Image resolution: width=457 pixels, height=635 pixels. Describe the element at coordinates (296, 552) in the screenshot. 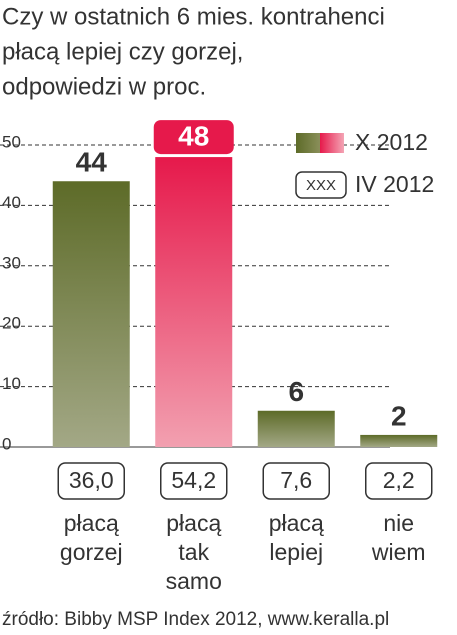

I see `x-tick-label-line: lepiej` at that location.